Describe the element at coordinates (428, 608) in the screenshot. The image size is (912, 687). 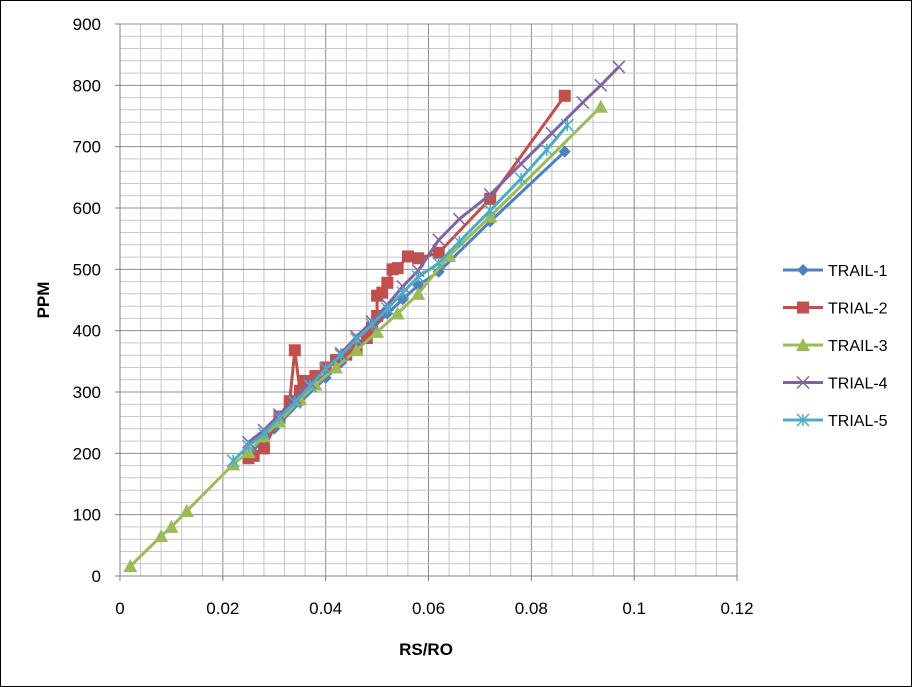
I see `x-tick-label: 0.06` at that location.